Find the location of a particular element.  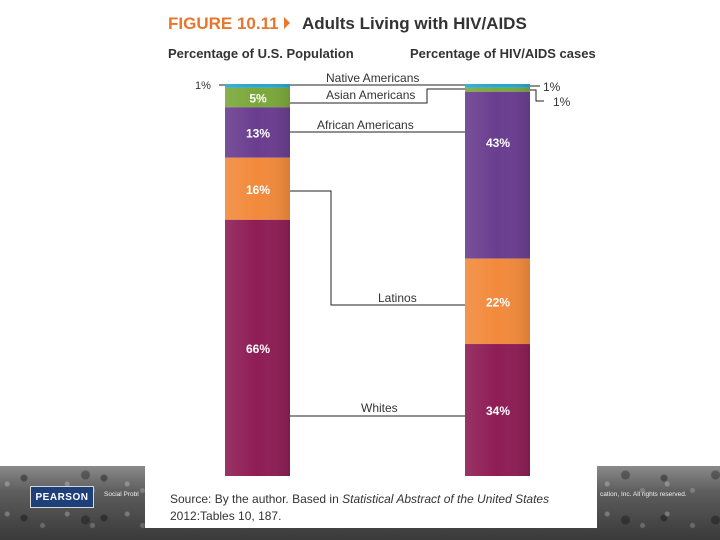

connector-asian-americans is located at coordinates (377, 96).